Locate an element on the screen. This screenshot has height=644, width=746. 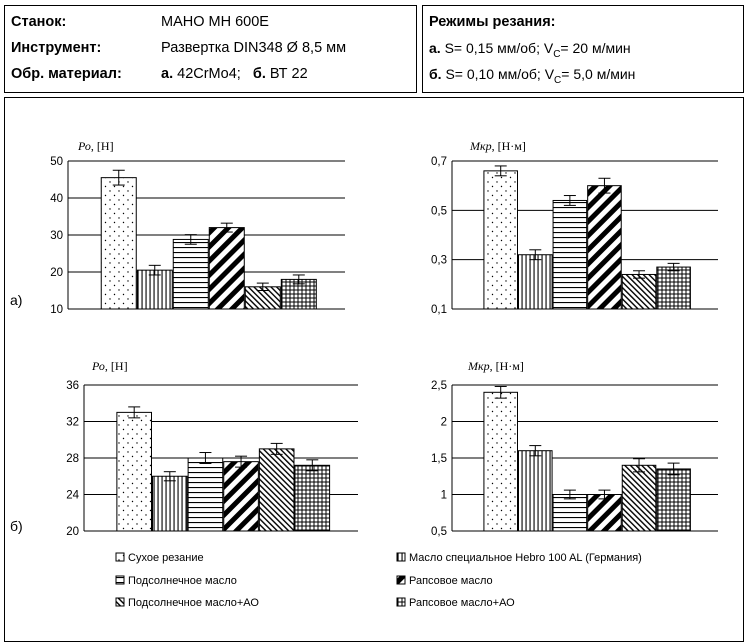
panel-label-a: а) is located at coordinates (16, 300).